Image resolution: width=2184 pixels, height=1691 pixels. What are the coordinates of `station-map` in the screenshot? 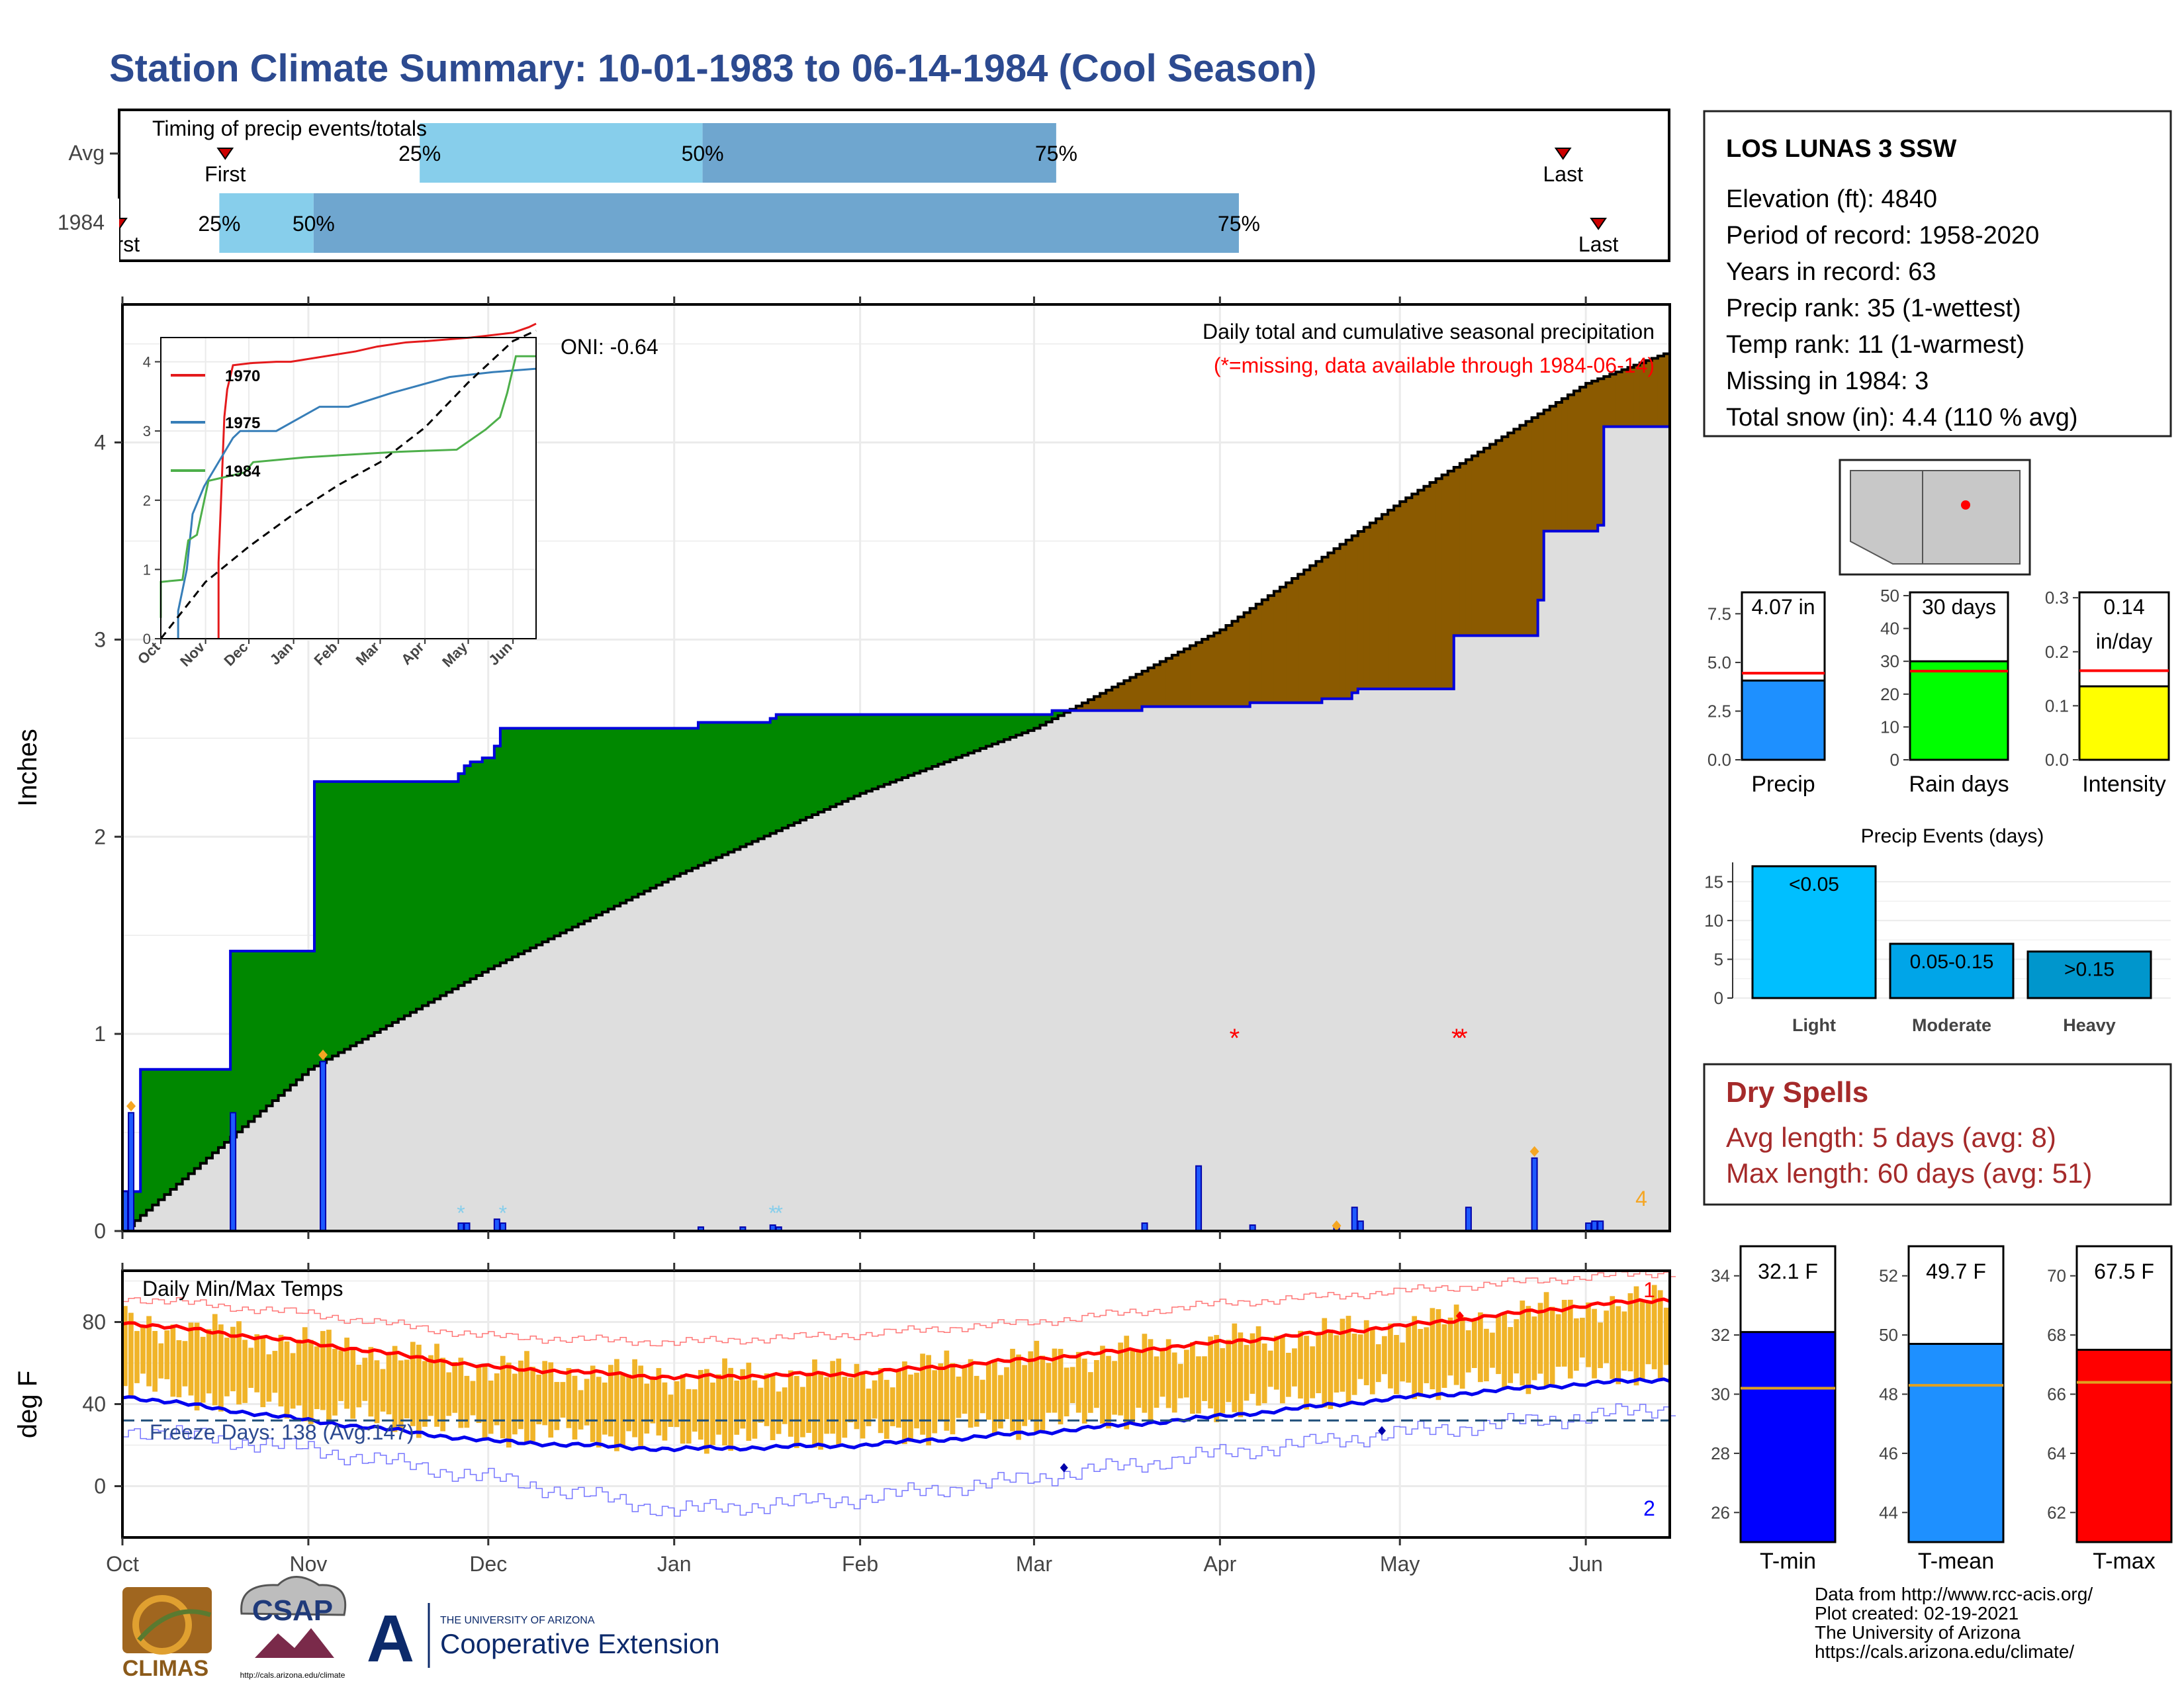 It's located at (1935, 517).